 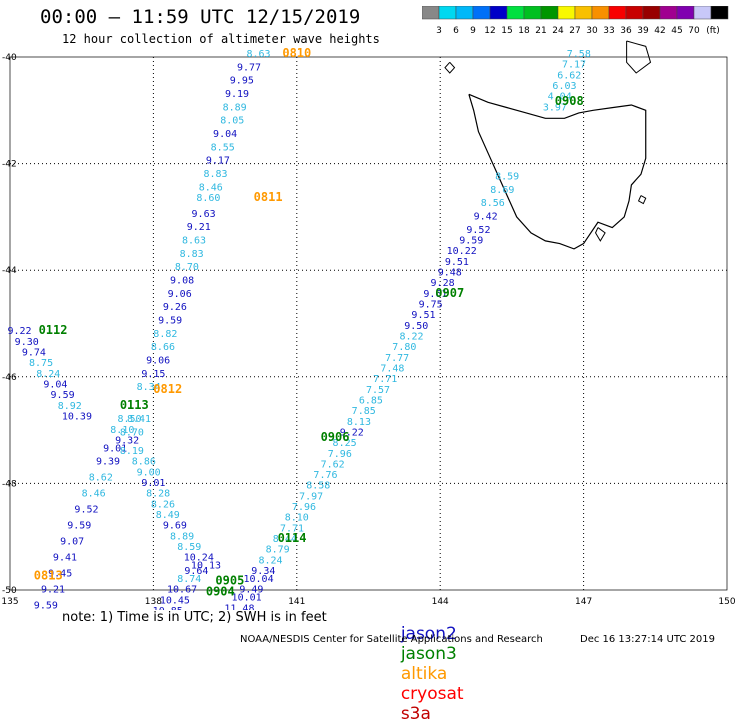 I want to click on color-scale-label: (ft), so click(x=713, y=31).